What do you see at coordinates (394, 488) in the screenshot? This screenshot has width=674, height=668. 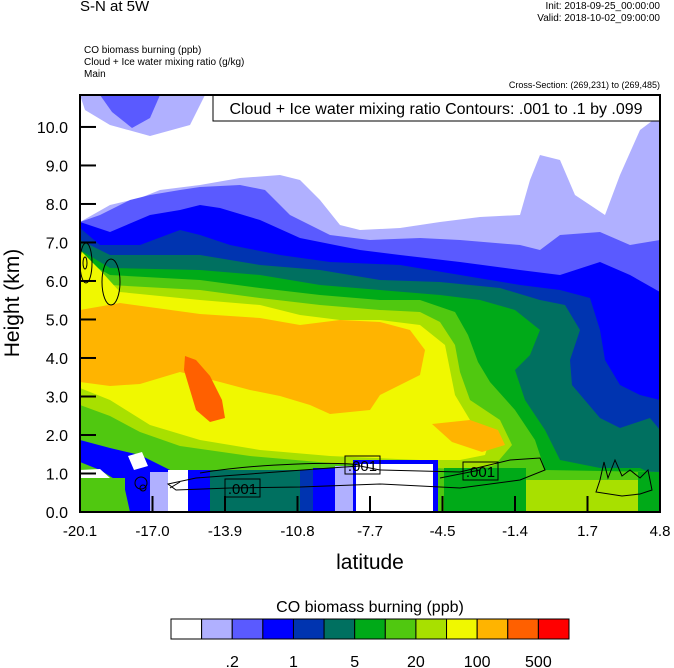 I see `surface-white-b` at bounding box center [394, 488].